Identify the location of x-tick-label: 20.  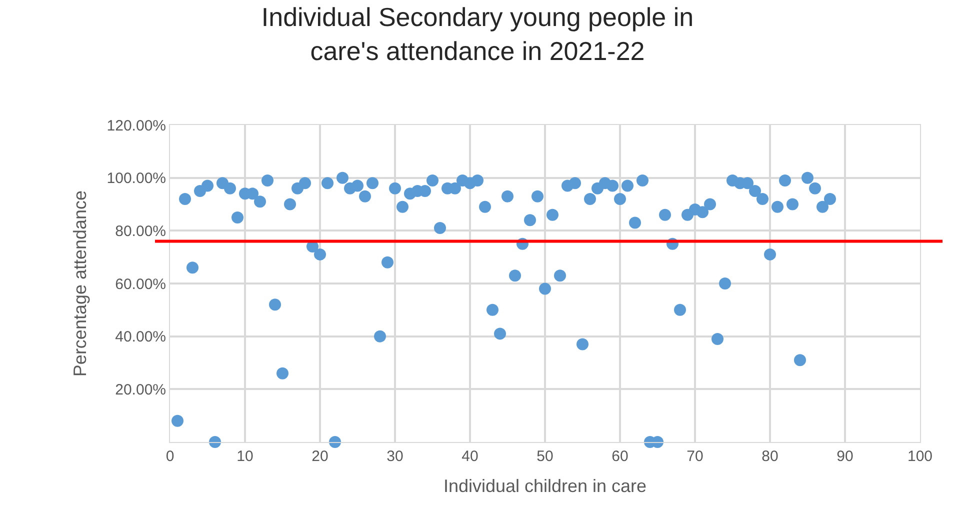
(320, 456).